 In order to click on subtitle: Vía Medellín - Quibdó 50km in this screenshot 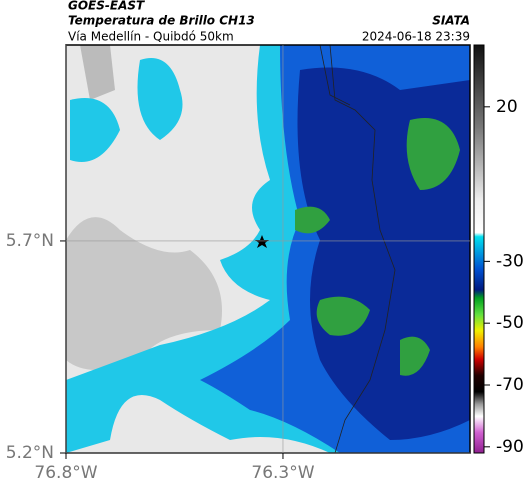, I will do `click(151, 37)`.